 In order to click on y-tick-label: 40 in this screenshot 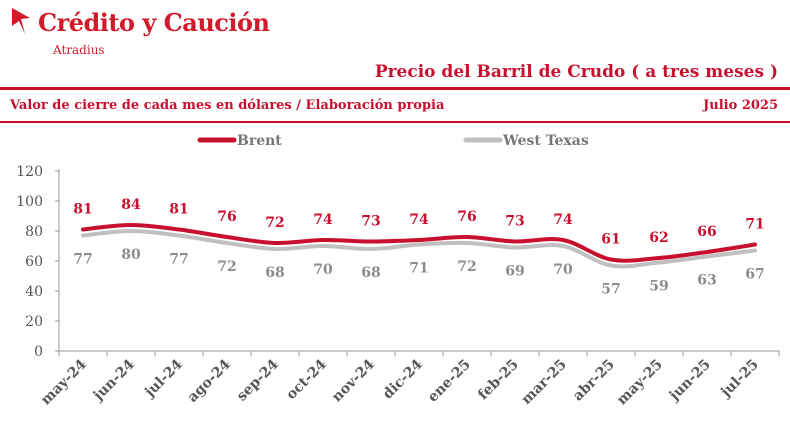, I will do `click(34, 292)`.